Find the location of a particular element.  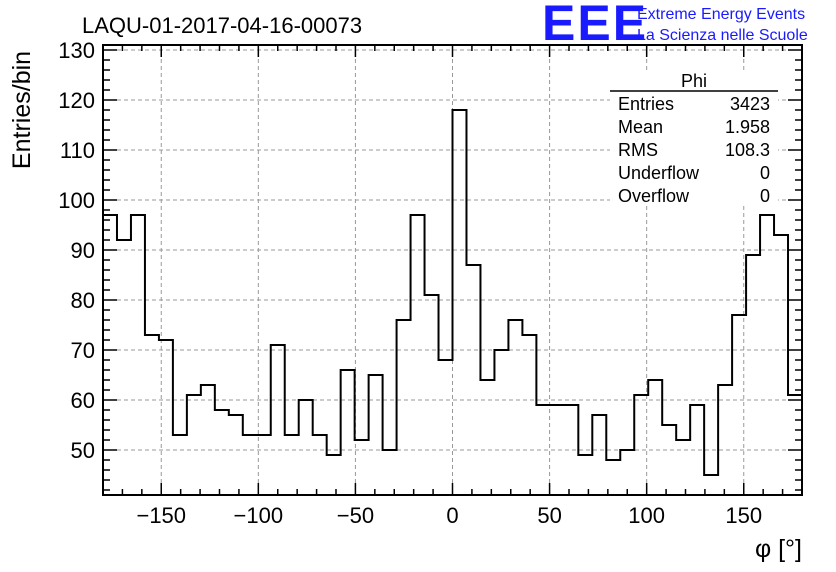

y-tick-label: 120 is located at coordinates (76, 100).